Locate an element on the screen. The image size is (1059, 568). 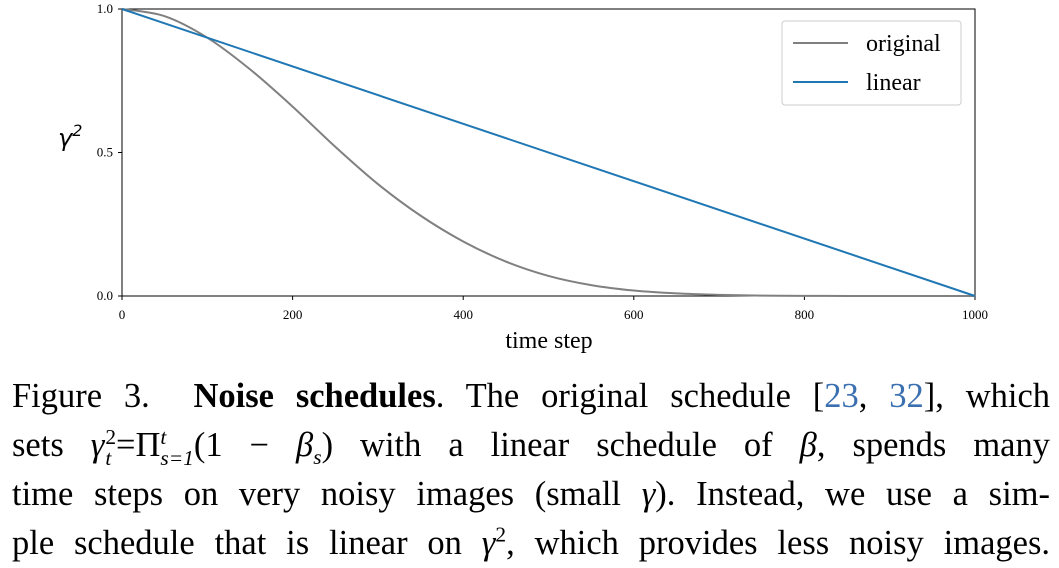
caption-math: ) is located at coordinates (327, 445).